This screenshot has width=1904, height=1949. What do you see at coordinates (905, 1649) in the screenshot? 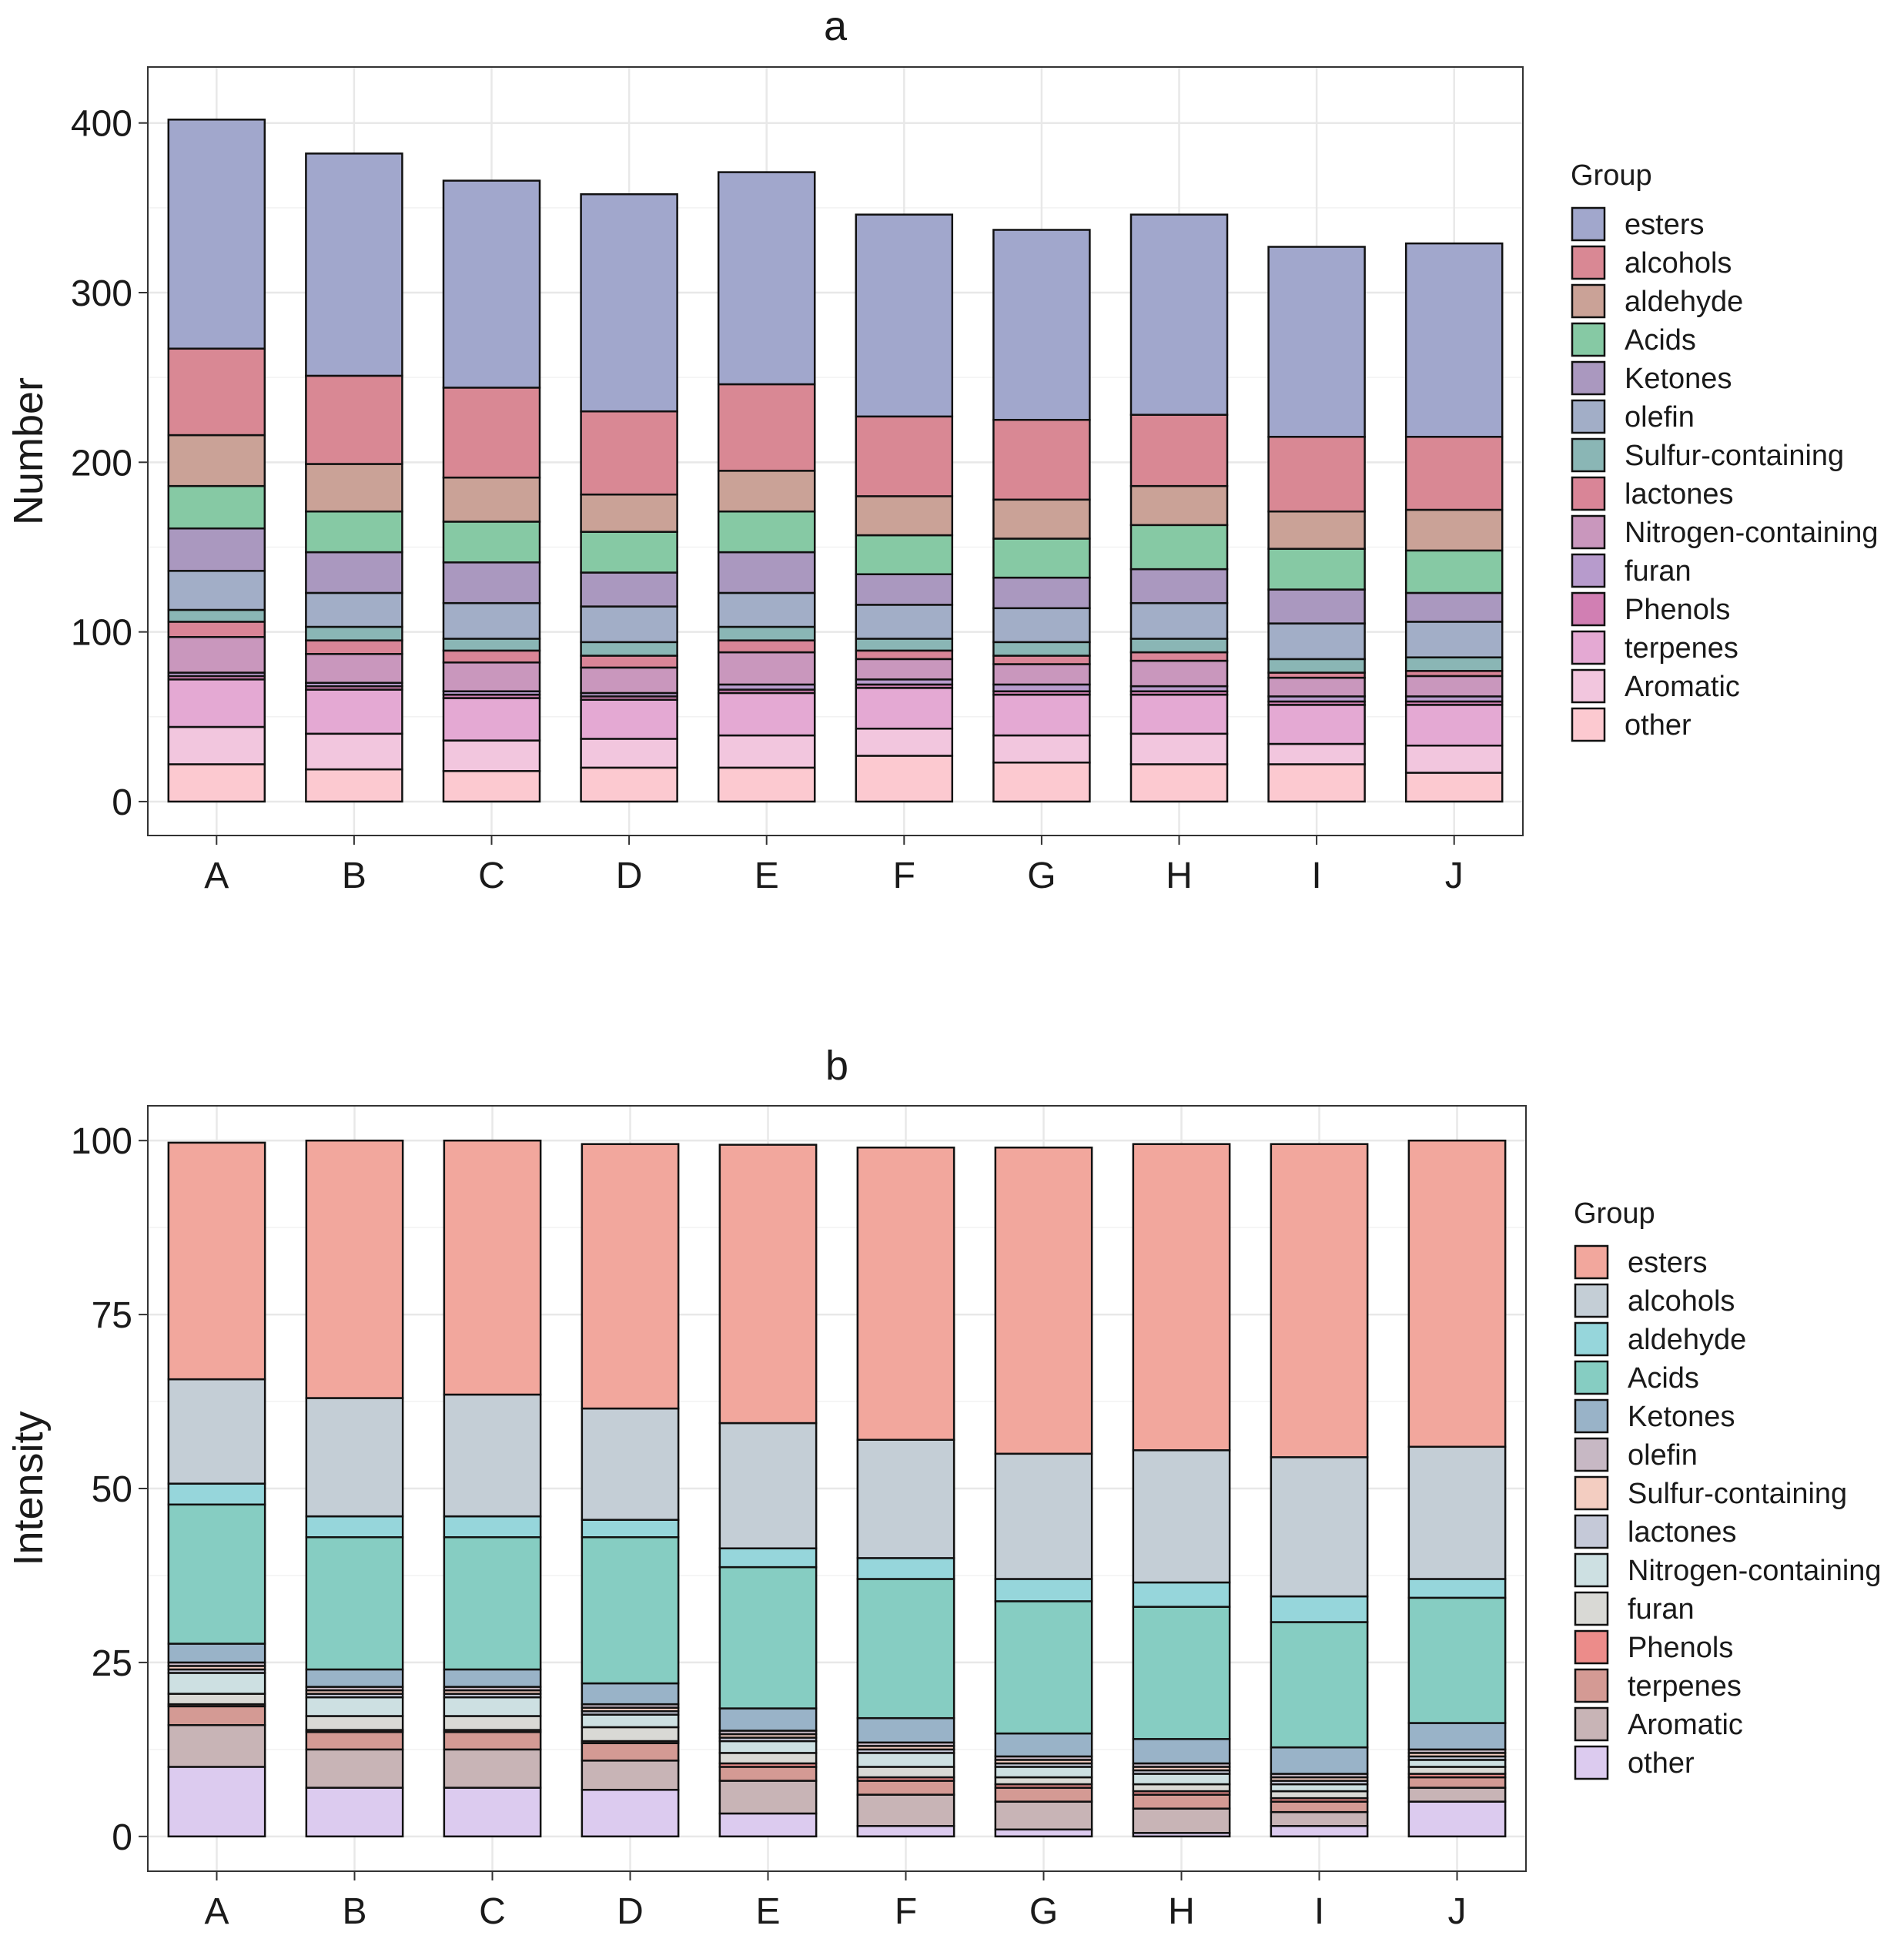
I see `bar-segment-acids-f` at bounding box center [905, 1649].